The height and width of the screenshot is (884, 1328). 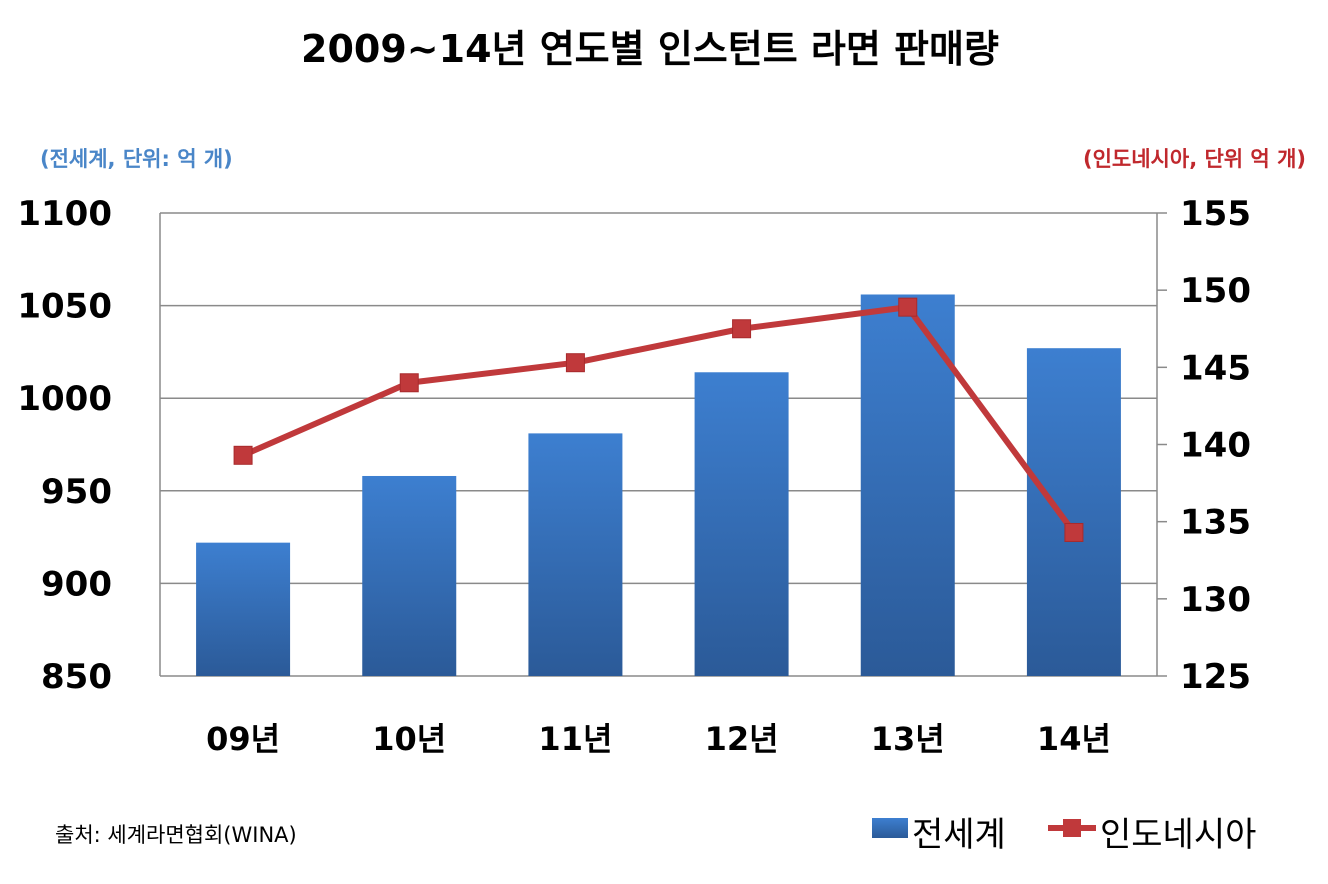 I want to click on point-11년, so click(x=575, y=363).